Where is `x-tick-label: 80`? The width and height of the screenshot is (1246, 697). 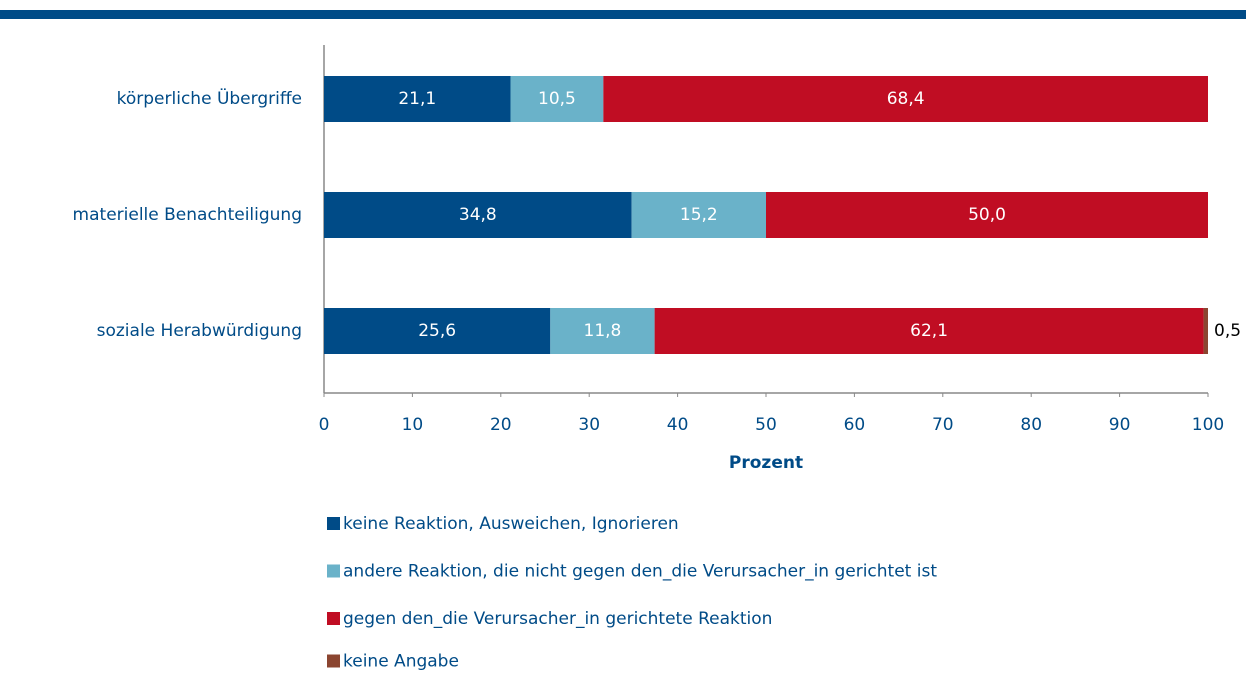
x-tick-label: 80 is located at coordinates (1031, 425).